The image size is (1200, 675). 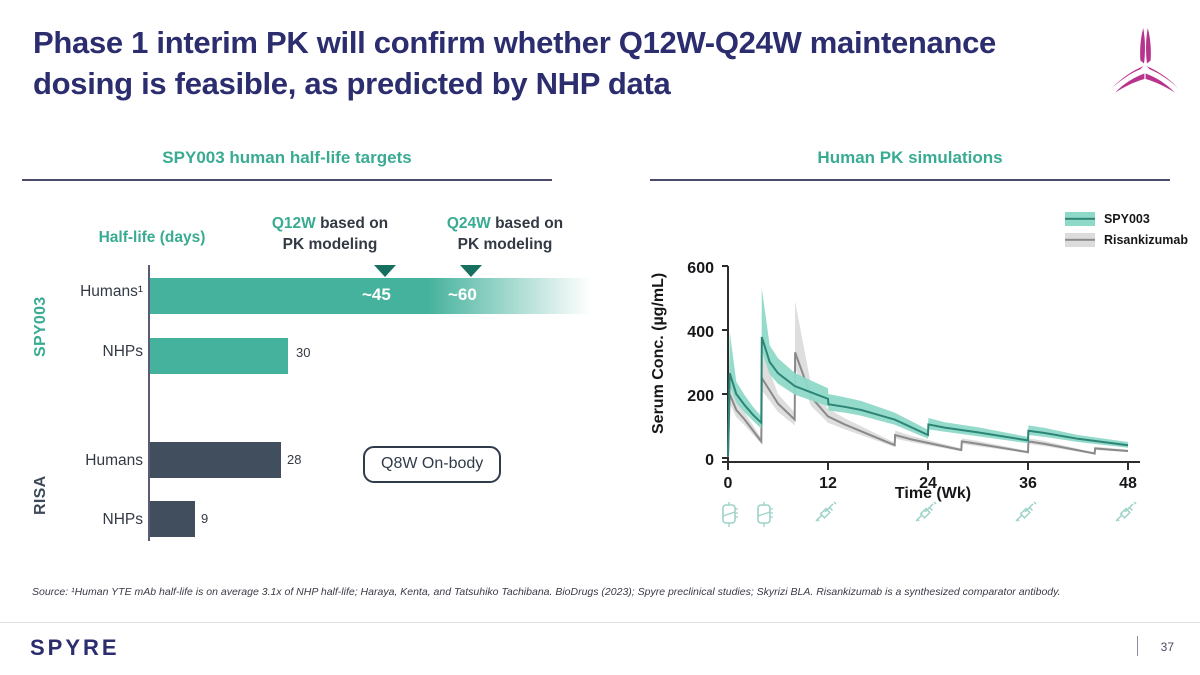 I want to click on y-tick-0: 0, so click(x=709, y=460).